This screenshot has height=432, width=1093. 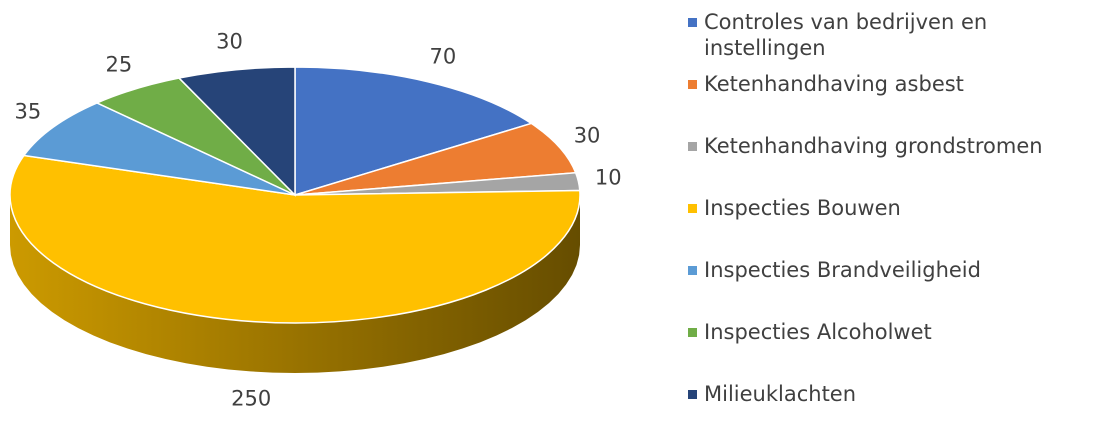 I want to click on legend-item: Inspecties Brandveiligheid, so click(x=890, y=270).